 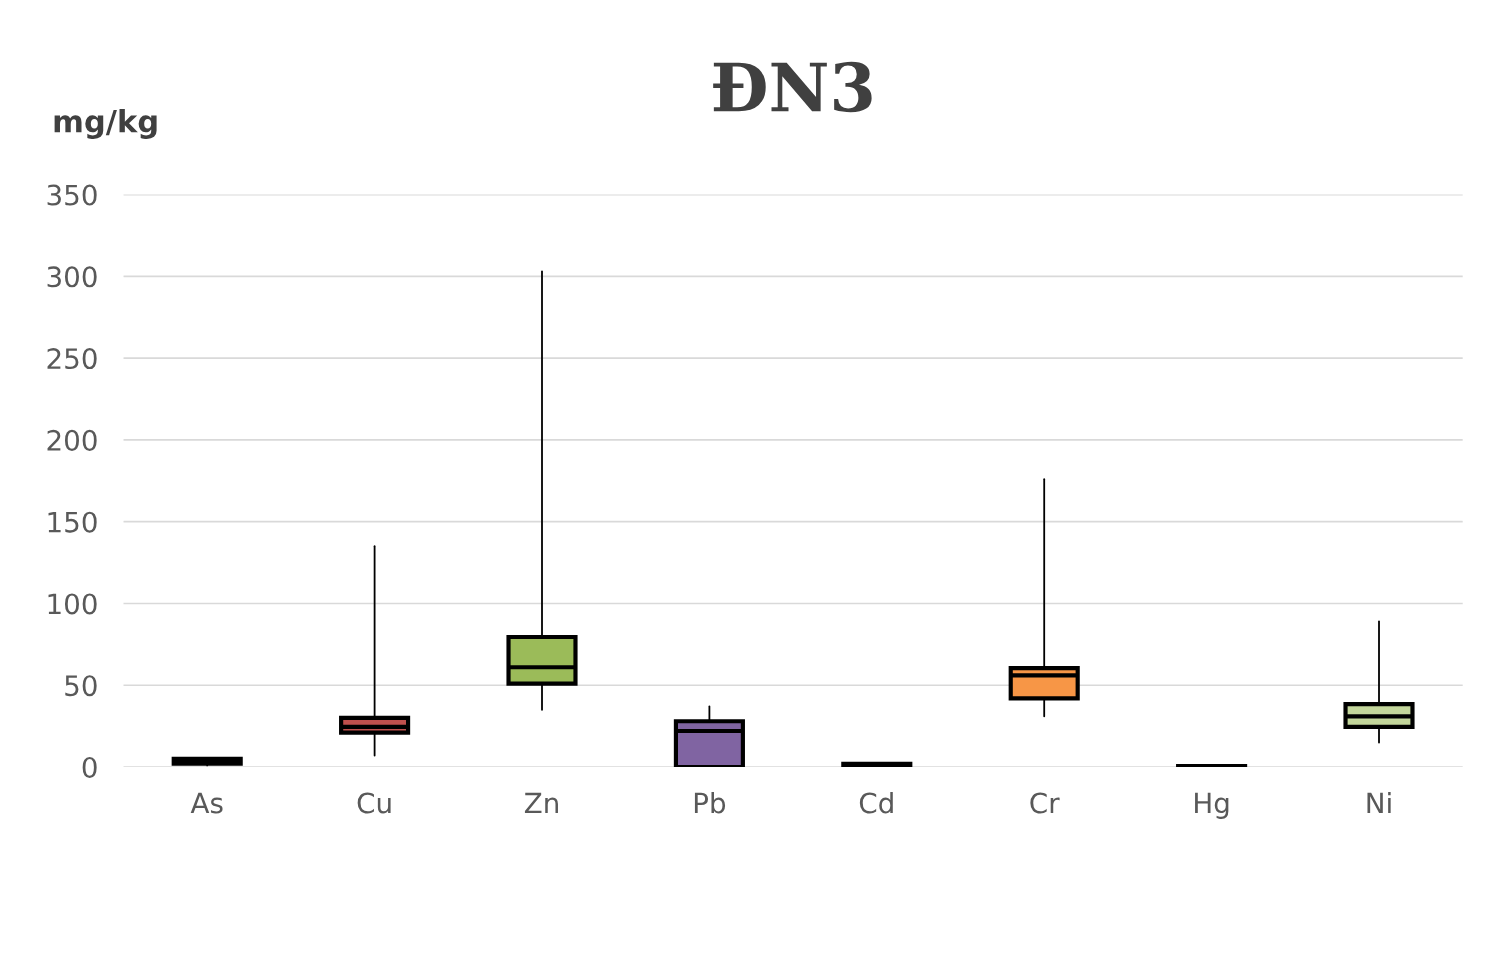 What do you see at coordinates (72, 359) in the screenshot?
I see `y-tick-label: 250` at bounding box center [72, 359].